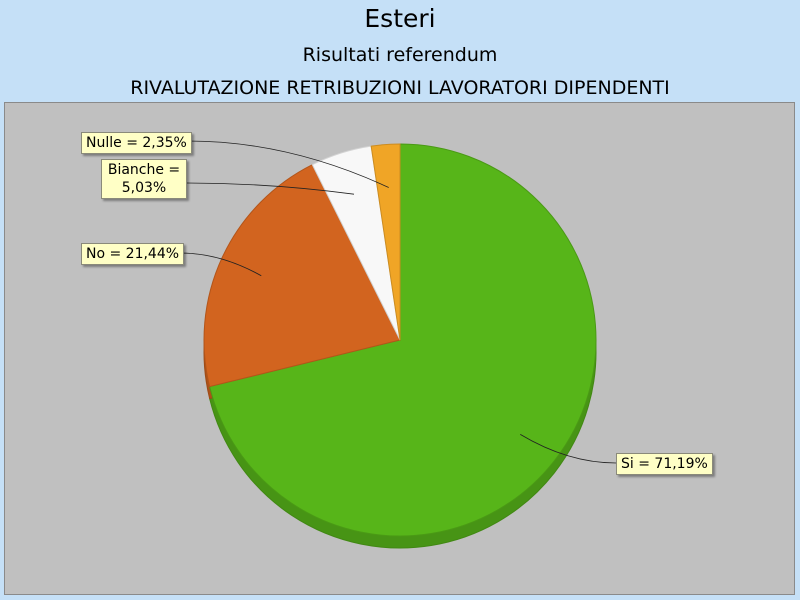 The width and height of the screenshot is (800, 600). What do you see at coordinates (144, 179) in the screenshot?
I see `label-bianche: Bianche = 5,03%` at bounding box center [144, 179].